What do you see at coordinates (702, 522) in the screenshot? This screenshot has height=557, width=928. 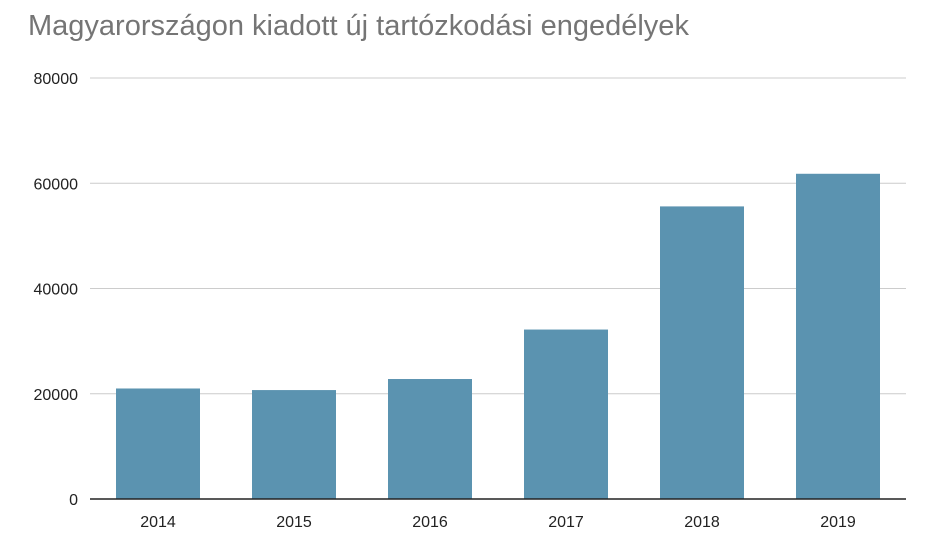 I see `x-tick-label: 2018` at bounding box center [702, 522].